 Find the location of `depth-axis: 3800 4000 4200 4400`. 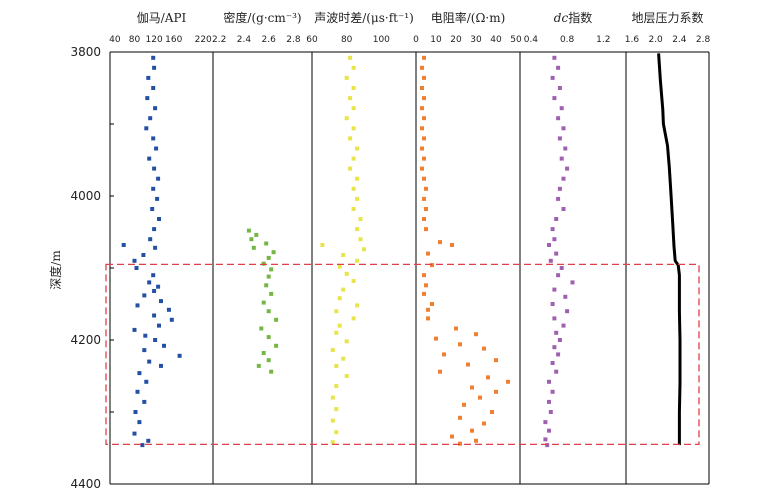

depth-axis: 3800 4000 4200 4400 is located at coordinates (92, 268).